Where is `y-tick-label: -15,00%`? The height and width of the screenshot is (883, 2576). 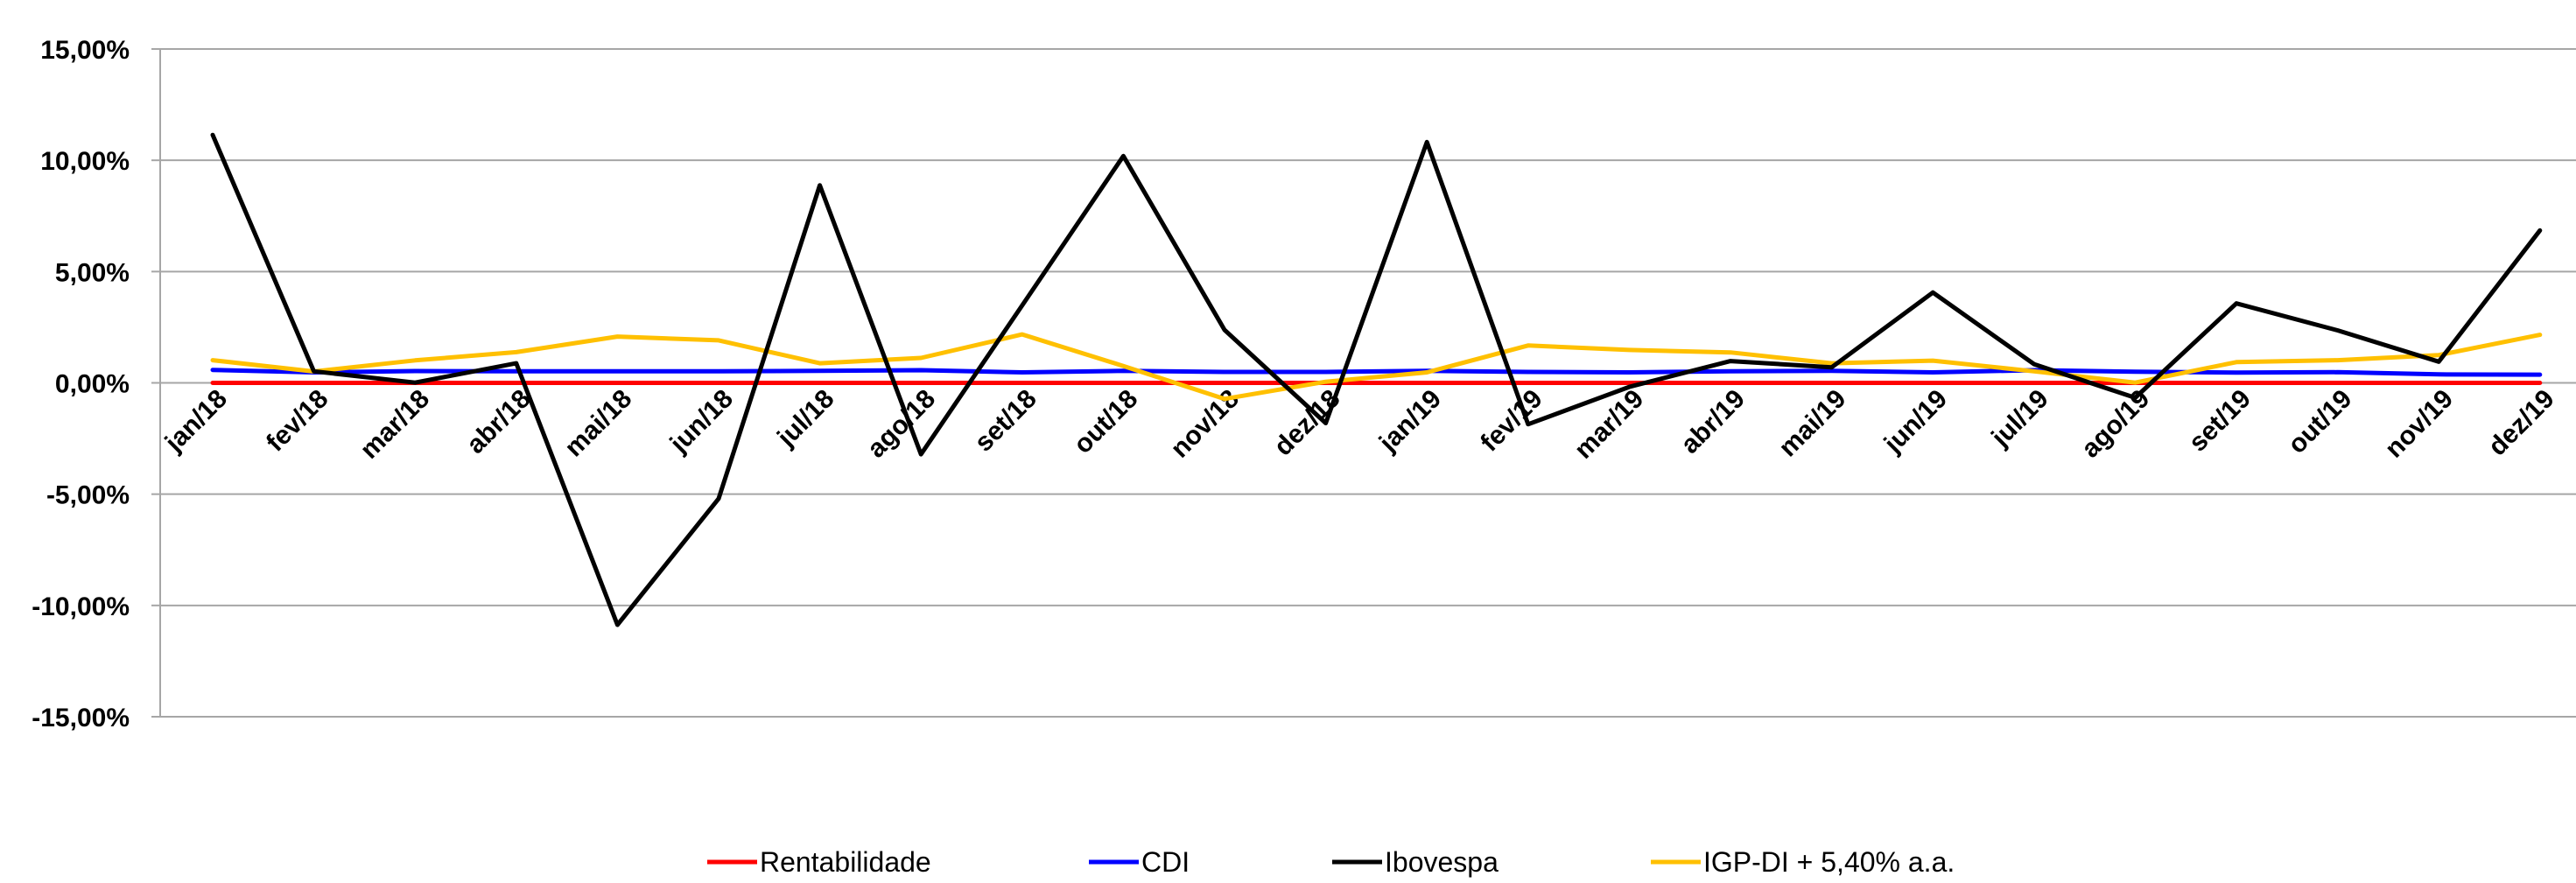
y-tick-label: -15,00% is located at coordinates (81, 718).